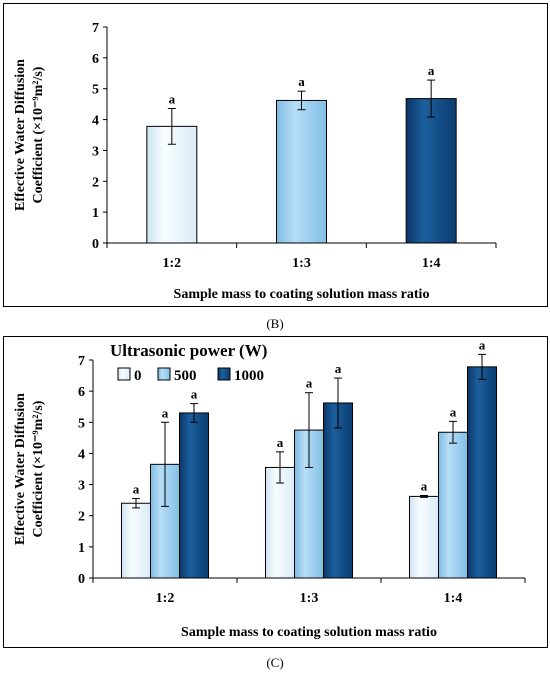 The image size is (550, 677). What do you see at coordinates (138, 376) in the screenshot?
I see `c-legend-item: 0` at bounding box center [138, 376].